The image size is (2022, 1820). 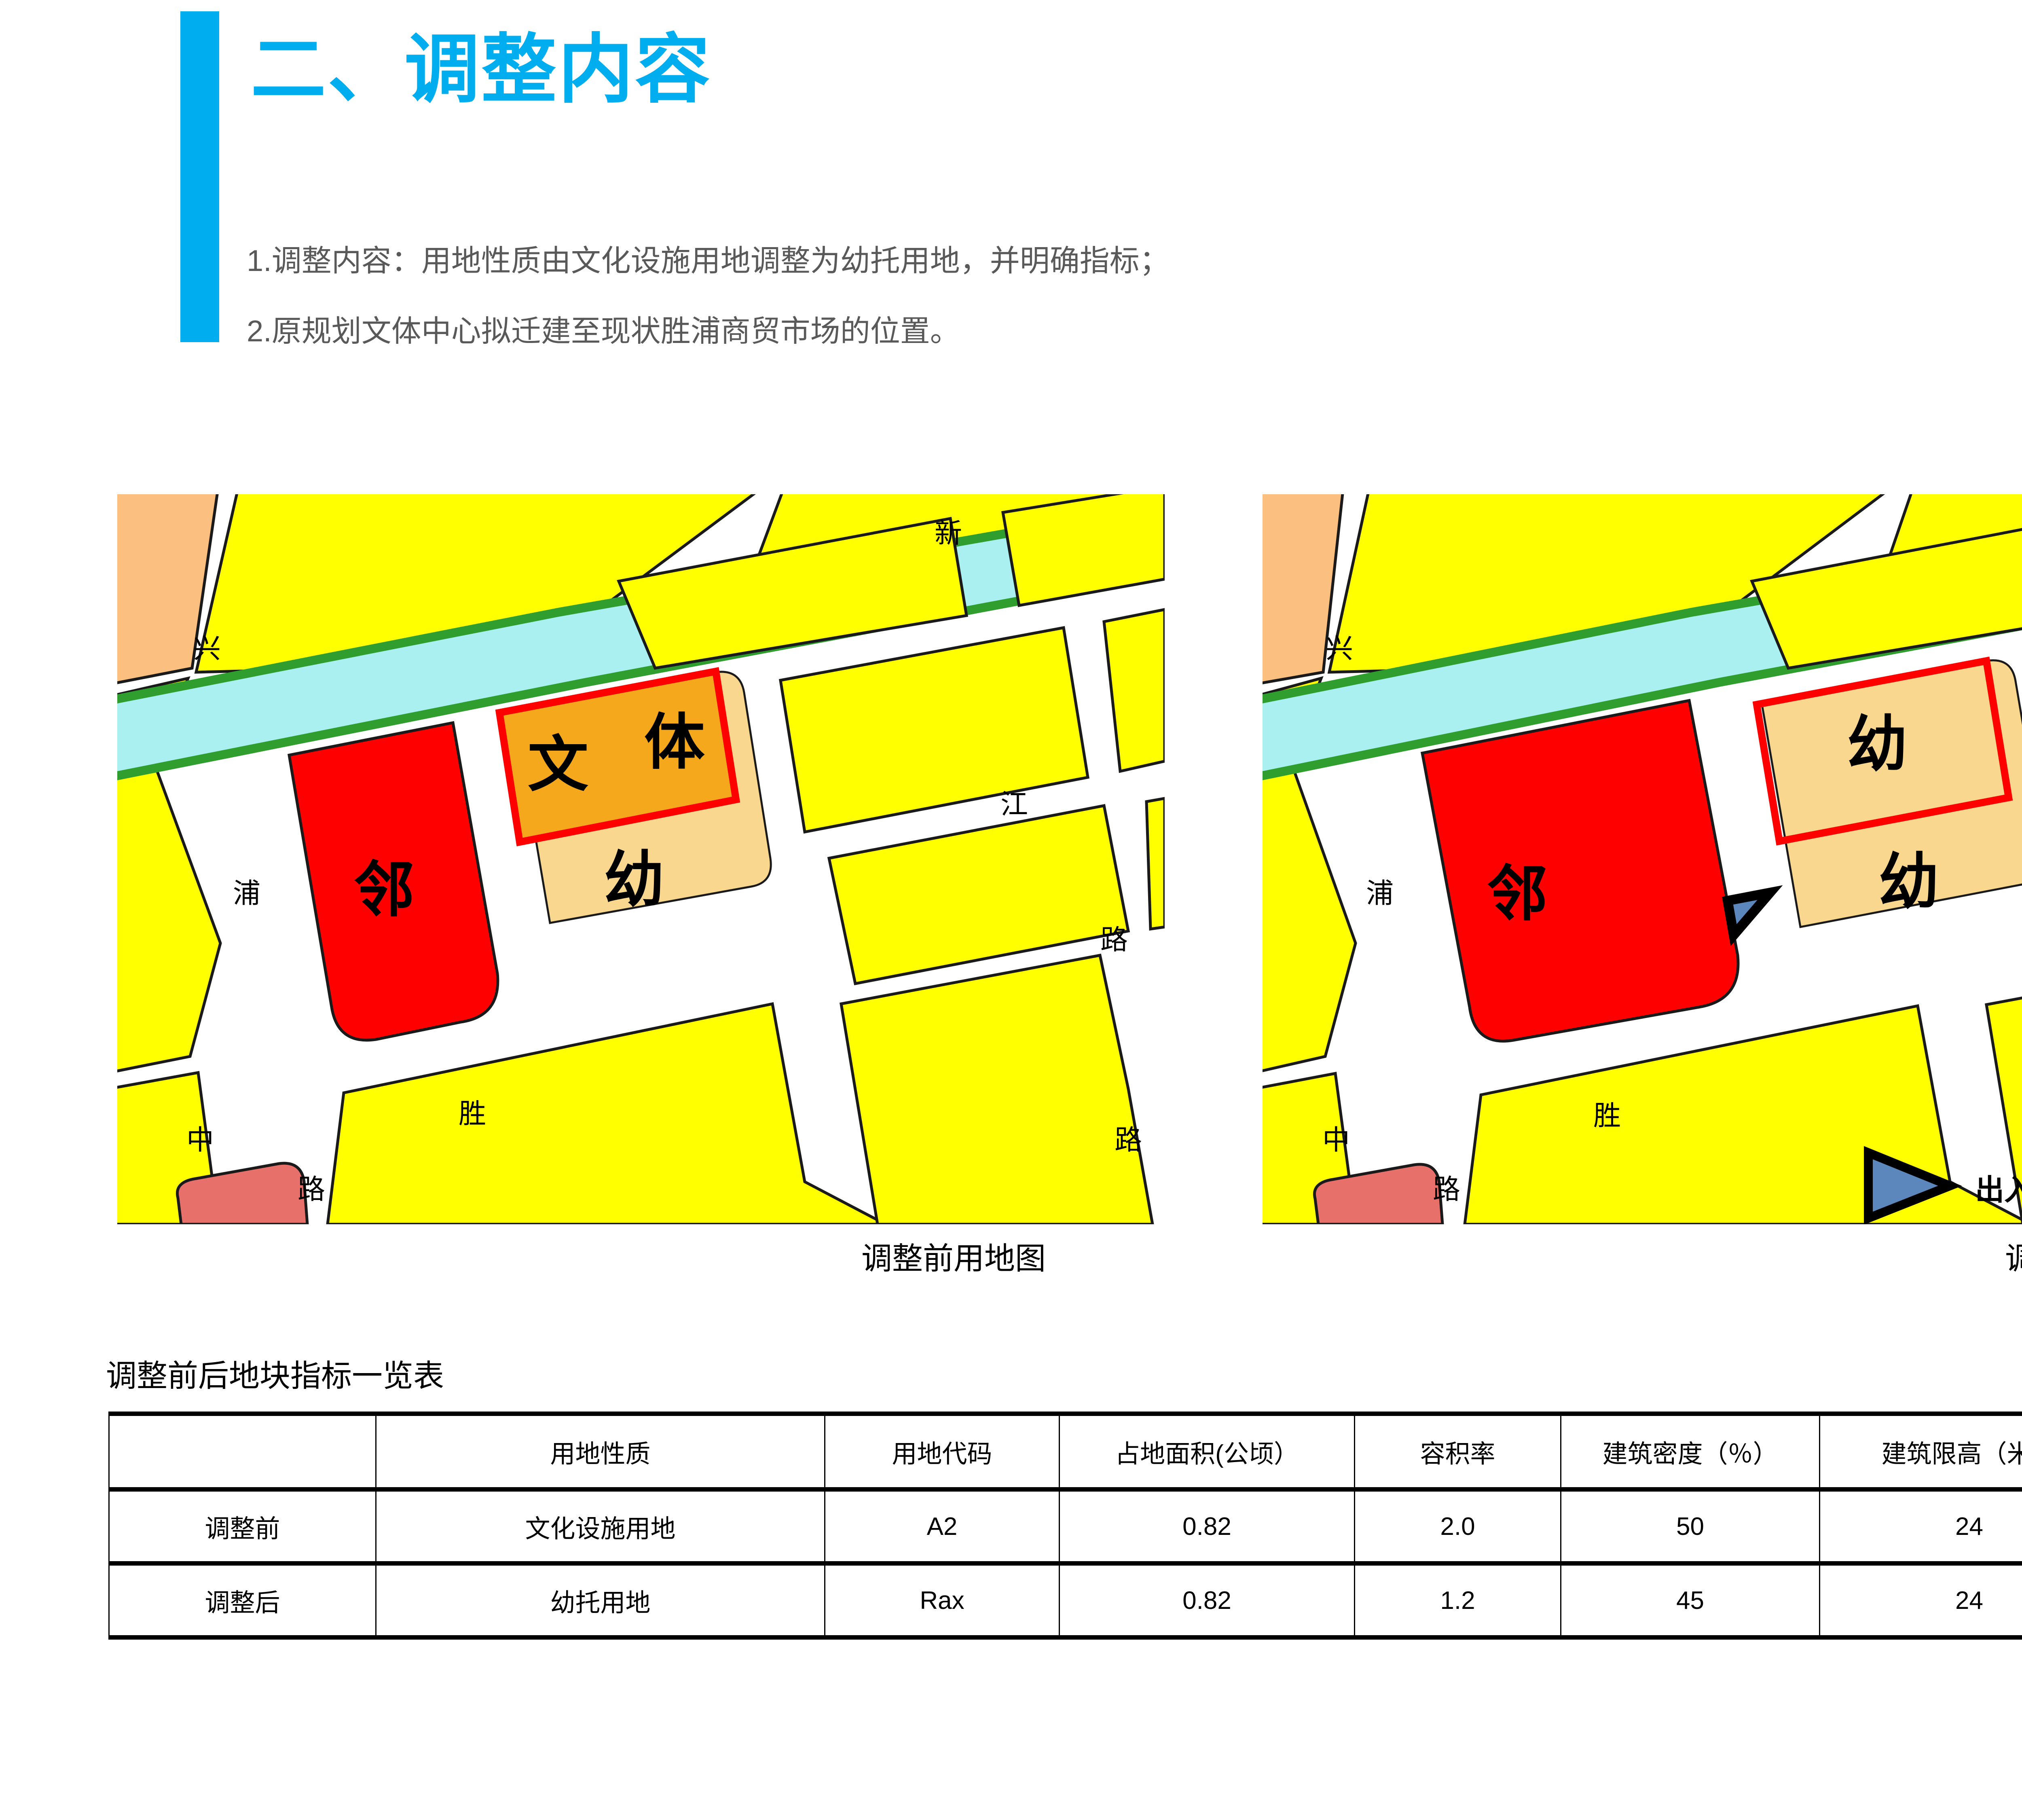 What do you see at coordinates (242, 1601) in the screenshot?
I see `row-label-after: 调整后` at bounding box center [242, 1601].